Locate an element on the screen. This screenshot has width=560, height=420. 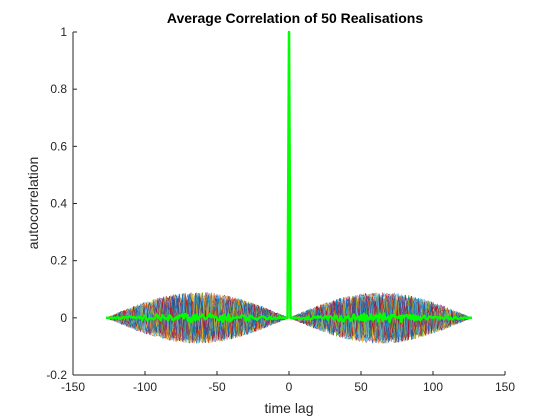
y-ticks: -0.2 0 0.2 0.4 0.6 0.8 1 is located at coordinates (61, 203).